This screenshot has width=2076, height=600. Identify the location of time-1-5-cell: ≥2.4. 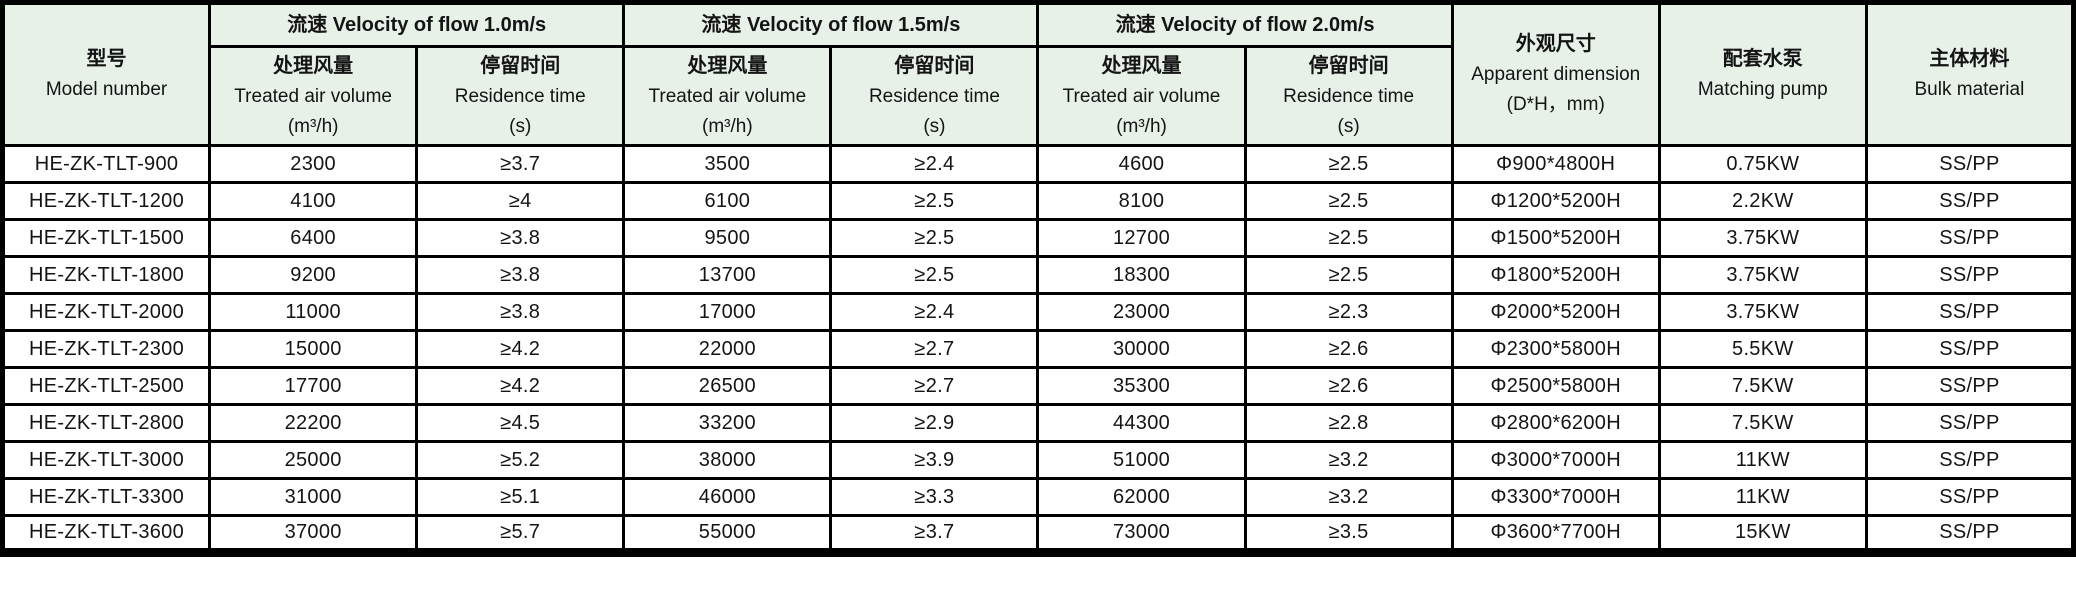
(934, 312).